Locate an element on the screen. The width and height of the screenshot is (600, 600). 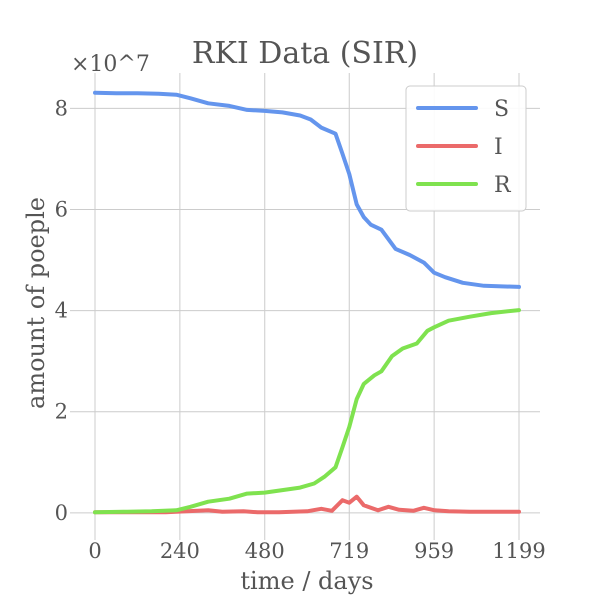
y-tick-label: 8 is located at coordinates (61, 108).